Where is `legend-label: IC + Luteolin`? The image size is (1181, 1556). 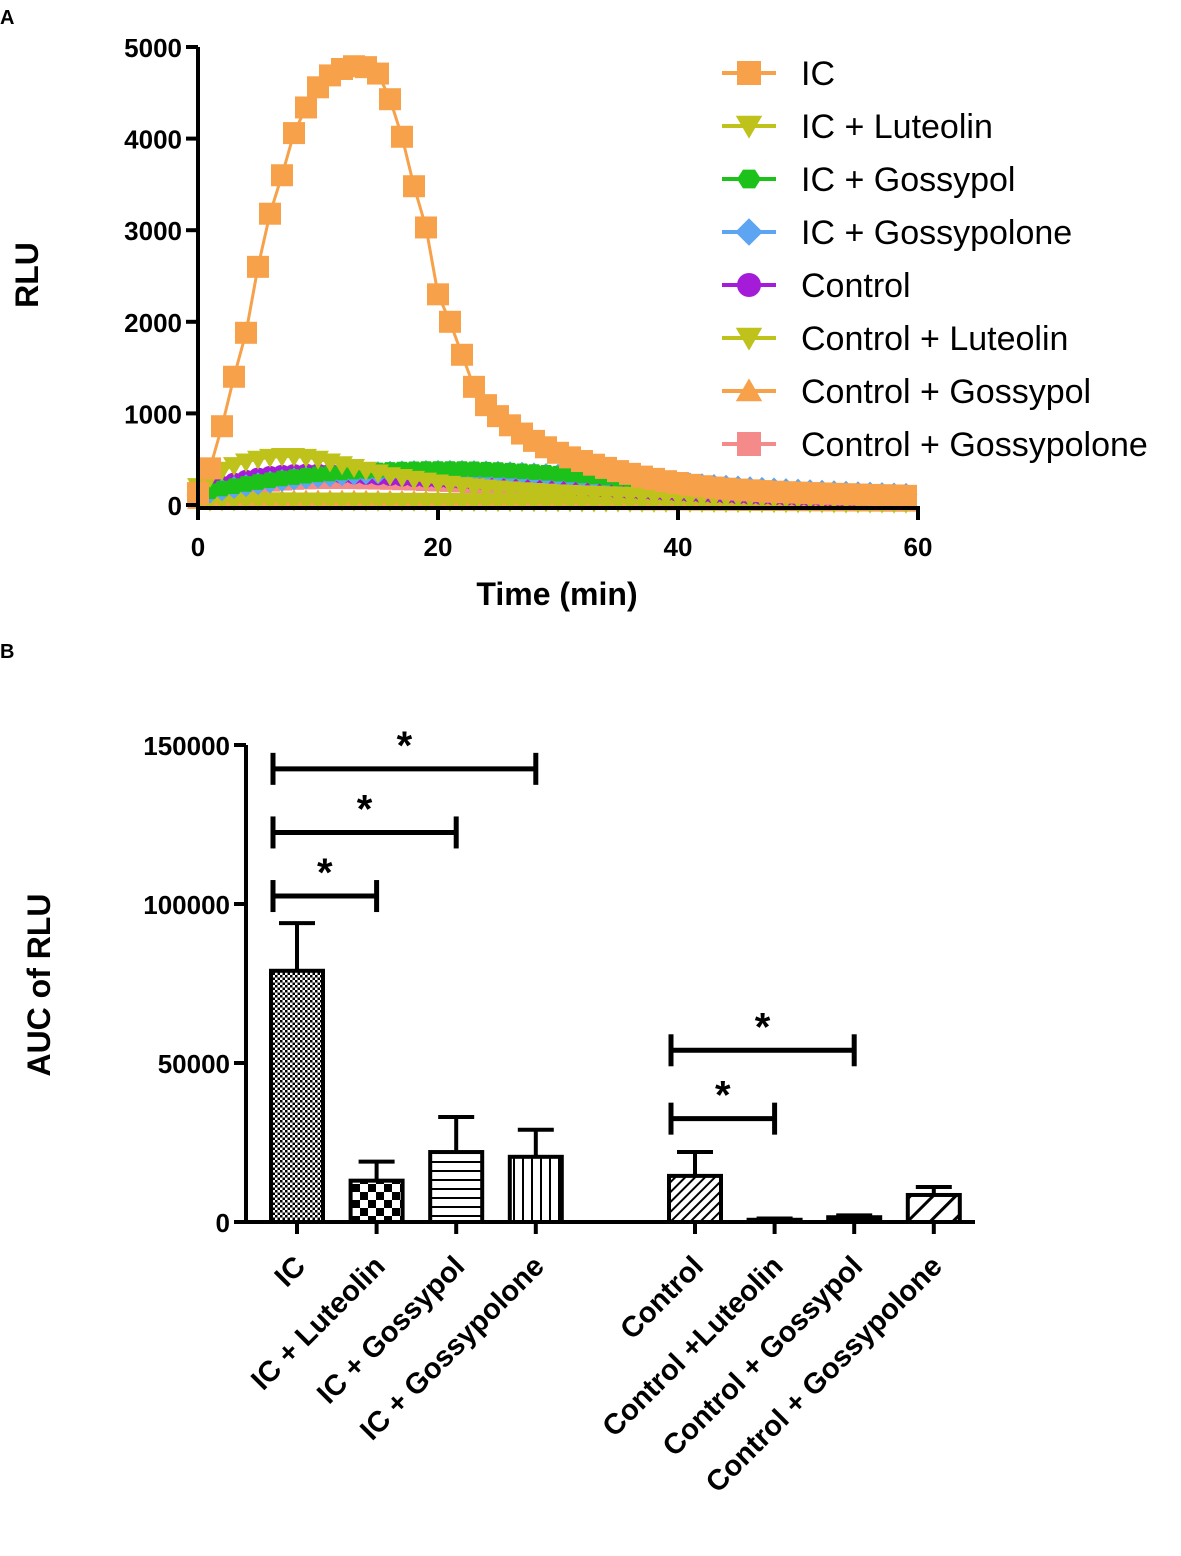 legend-label: IC + Luteolin is located at coordinates (897, 127).